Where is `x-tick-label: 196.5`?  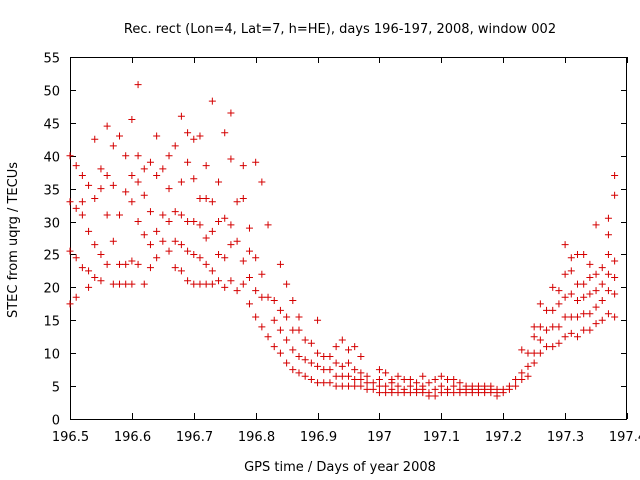 x-tick-label: 196.5 is located at coordinates (70, 437).